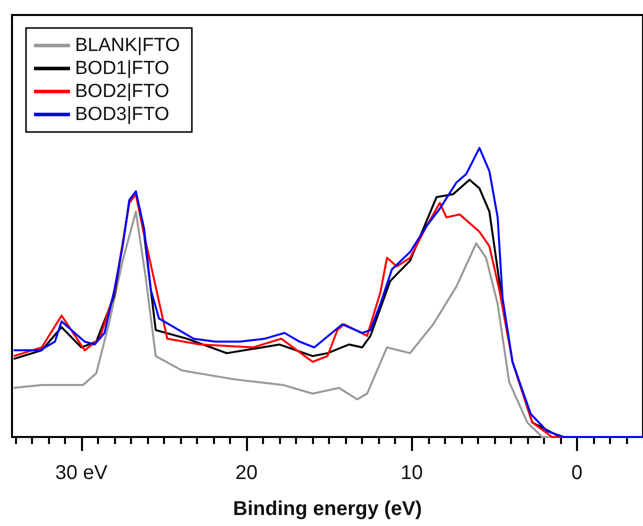  What do you see at coordinates (327, 509) in the screenshot?
I see `x-axis-title: Binding energy (eV)` at bounding box center [327, 509].